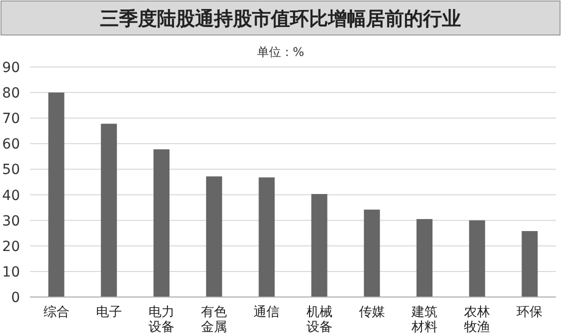 Image resolution: width=561 pixels, height=334 pixels. Describe the element at coordinates (280, 52) in the screenshot. I see `chart-subtitle: 单位：%` at that location.